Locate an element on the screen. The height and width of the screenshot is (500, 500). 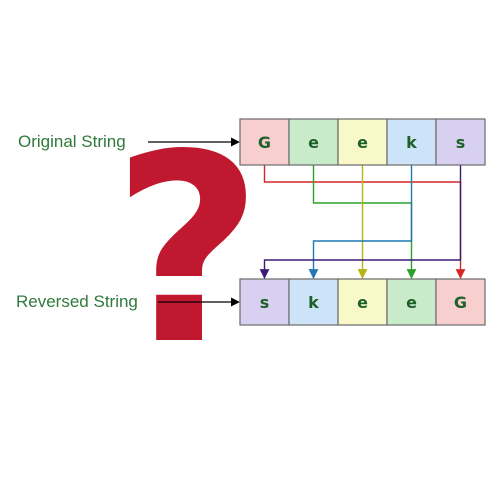
original-char-0: G is located at coordinates (264, 142).